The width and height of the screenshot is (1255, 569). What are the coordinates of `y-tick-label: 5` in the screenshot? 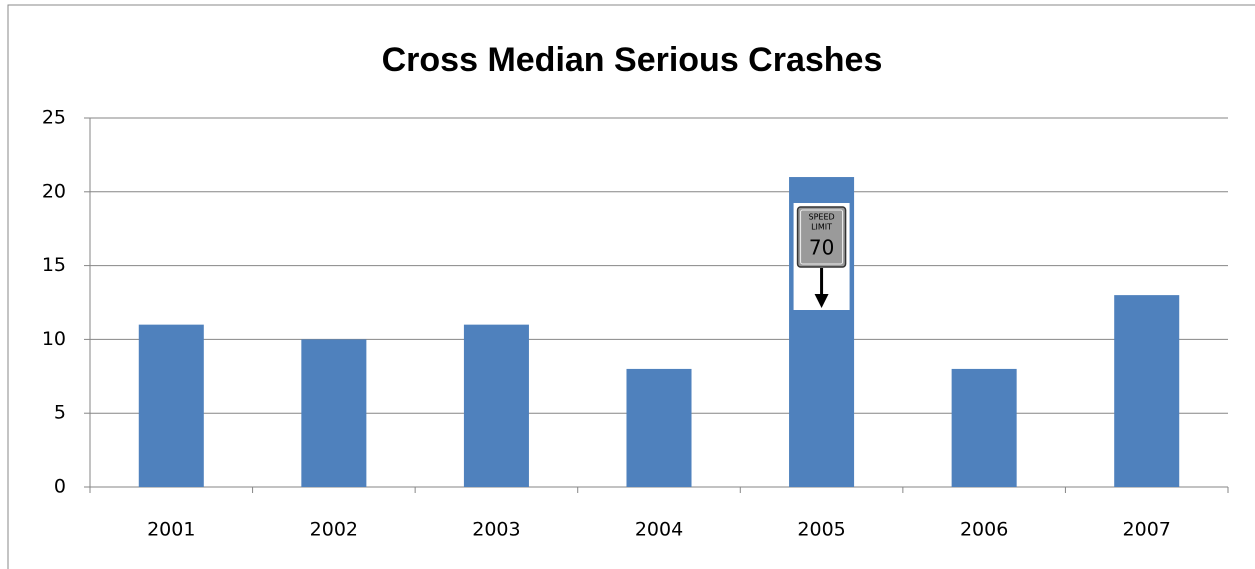 It's located at (60, 413).